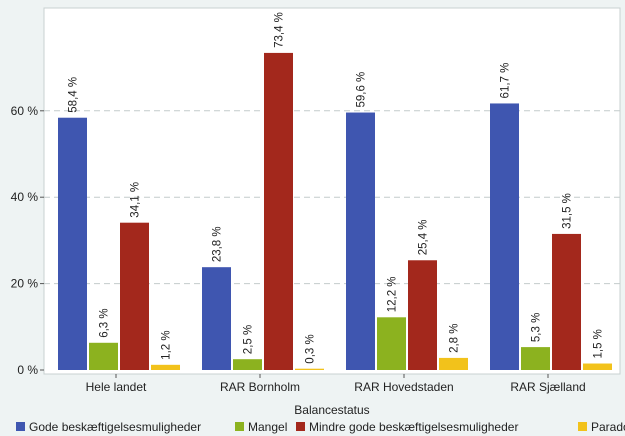 This screenshot has width=625, height=436. Describe the element at coordinates (506, 81) in the screenshot. I see `bar-value-label: 61,7 %` at that location.